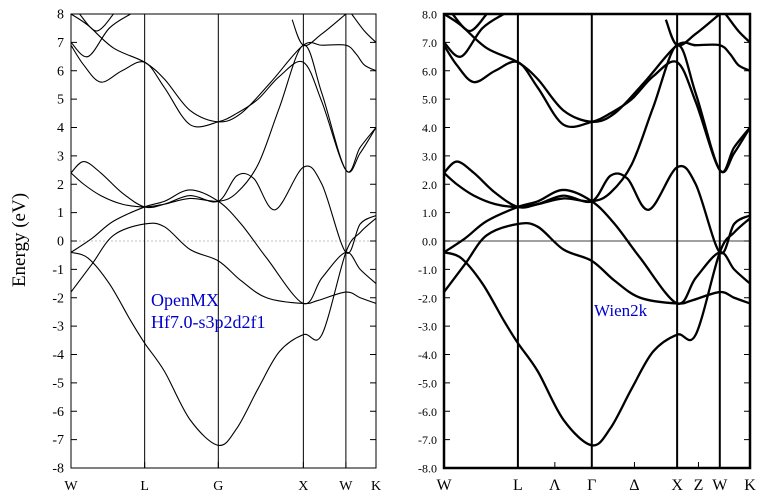 This screenshot has height=503, width=767. I want to click on y-tick-label: -4, so click(58, 355).